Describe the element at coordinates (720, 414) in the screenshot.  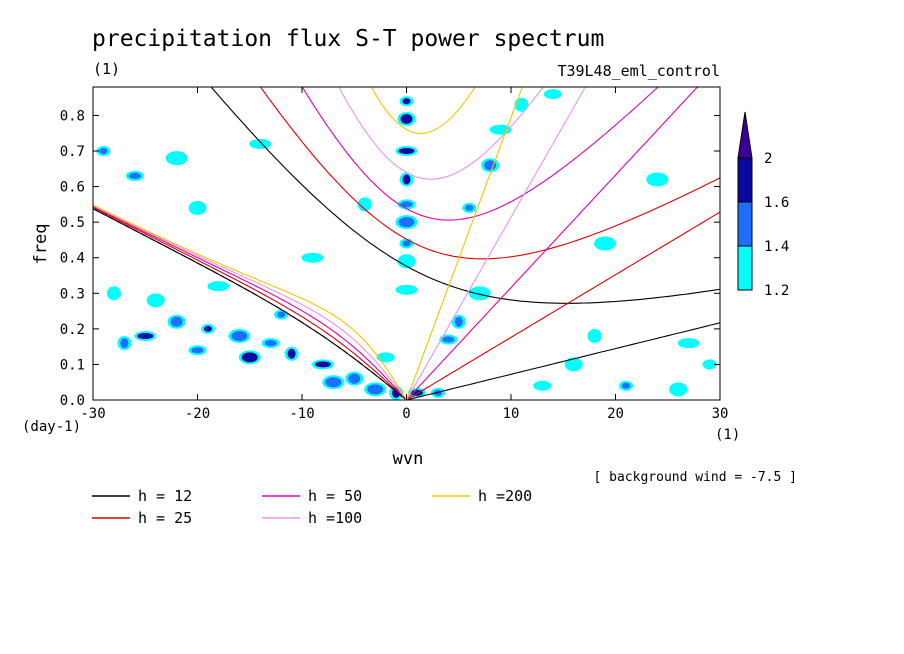
I see `x-tick-label: 30` at that location.